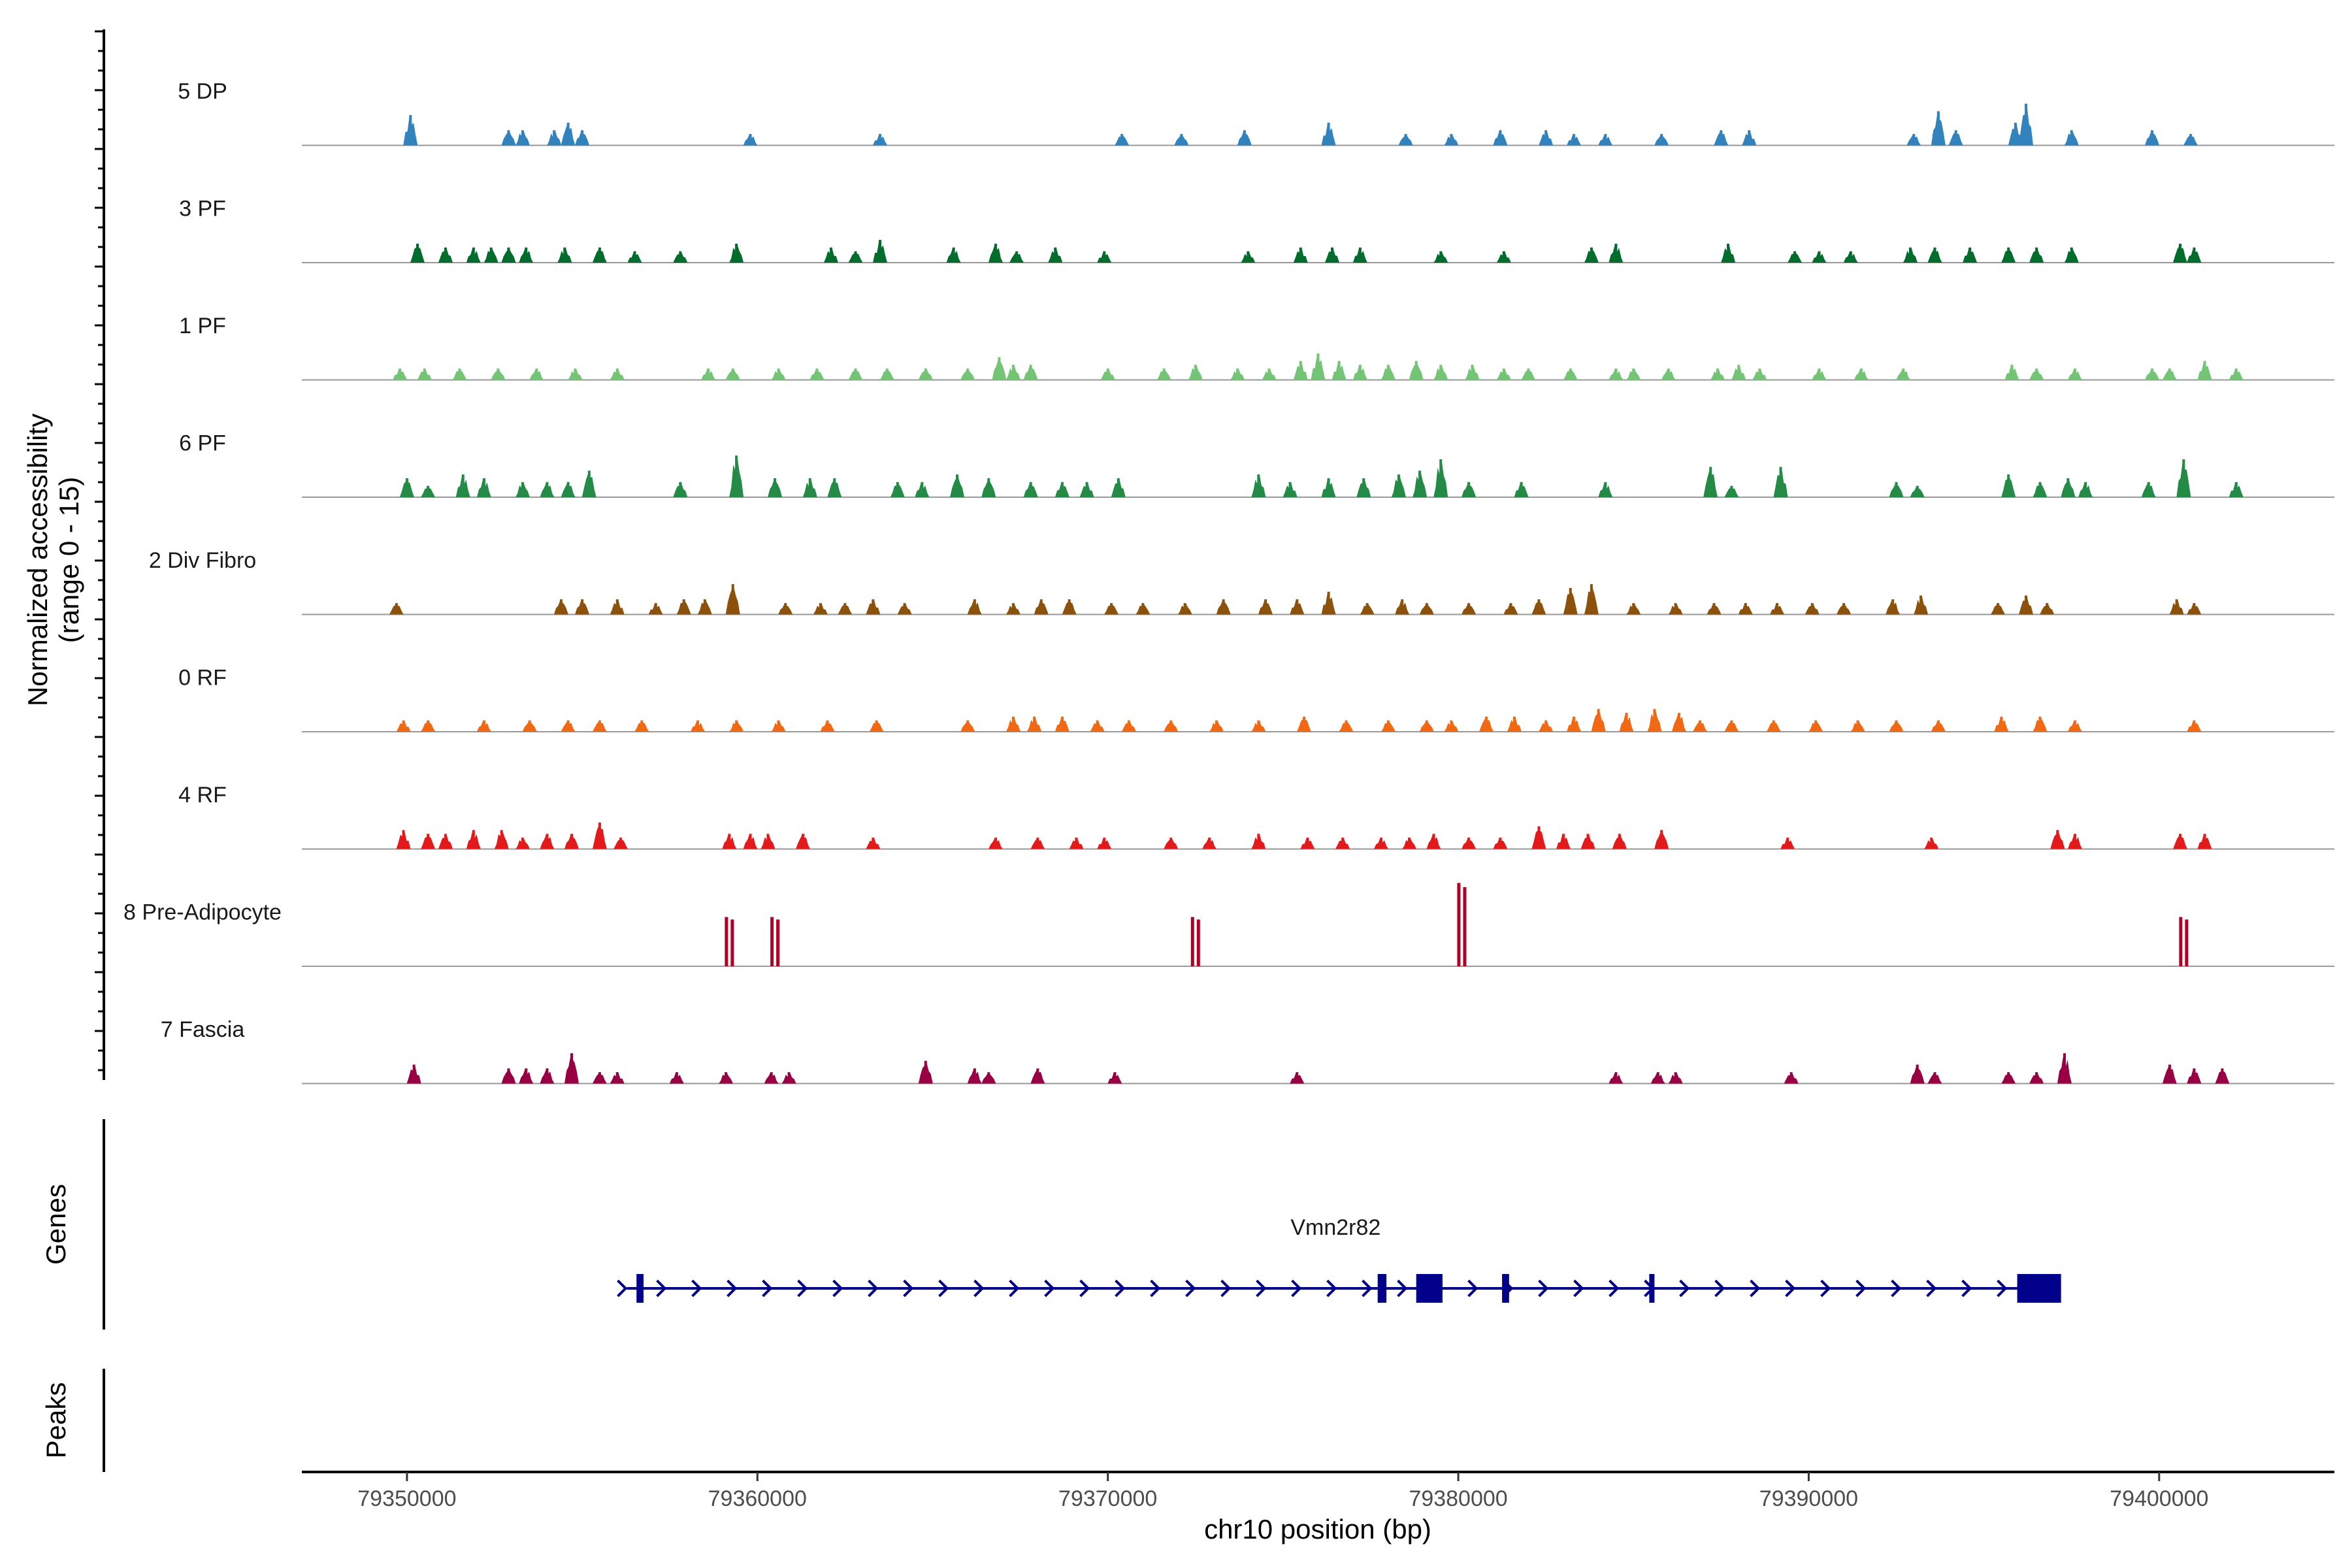 The width and height of the screenshot is (2352, 1568). I want to click on peaks-panel: Peaks, so click(73, 1420).